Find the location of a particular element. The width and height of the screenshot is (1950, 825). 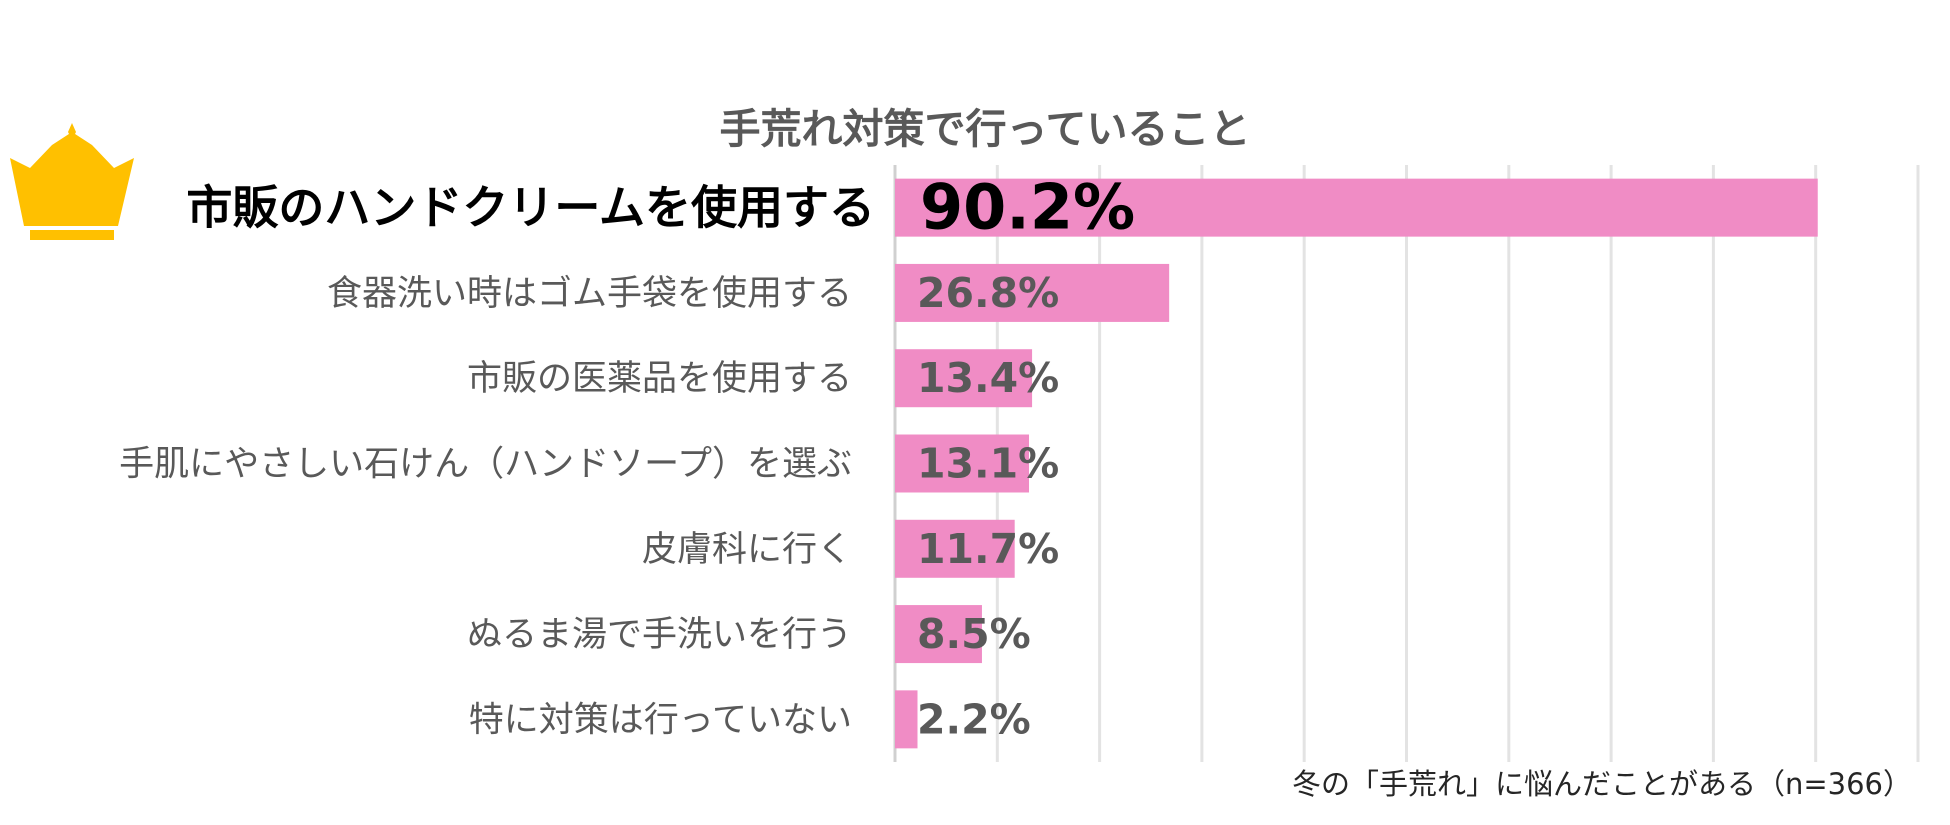

chart-title: 手荒れ対策で行っていること is located at coordinates (985, 129).